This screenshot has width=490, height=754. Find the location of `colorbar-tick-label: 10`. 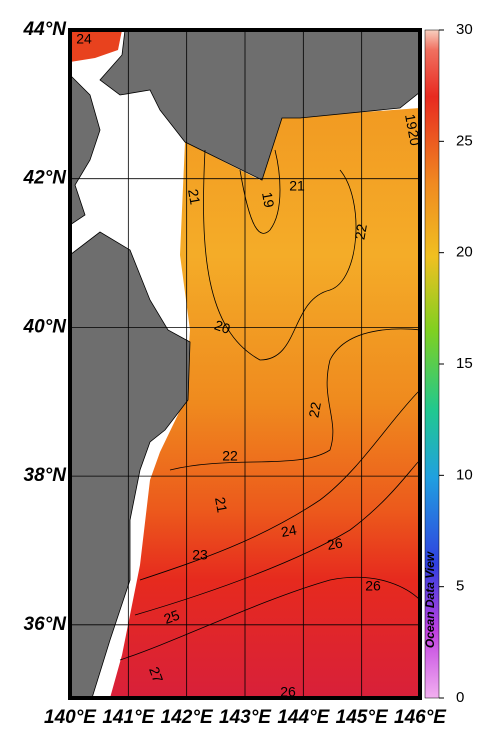

colorbar-tick-label: 10 is located at coordinates (464, 474).